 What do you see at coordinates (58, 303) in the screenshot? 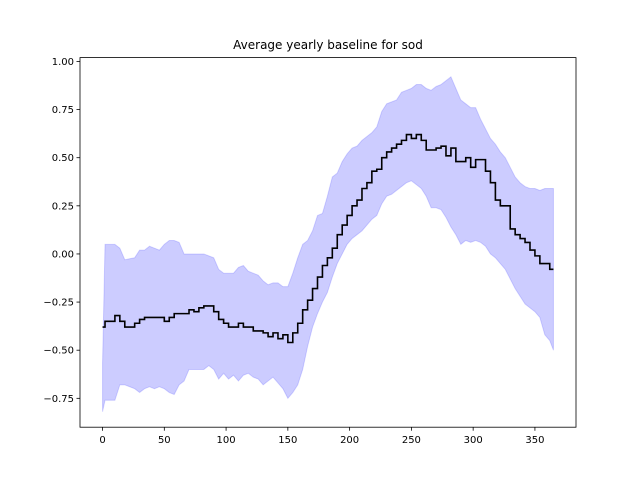
I see `y-tick-label: −0.25` at bounding box center [58, 303].